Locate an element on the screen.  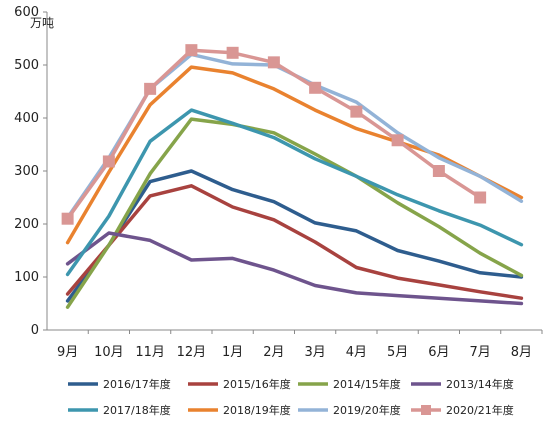
legend-item: 2016/17年度 is located at coordinates (119, 384).